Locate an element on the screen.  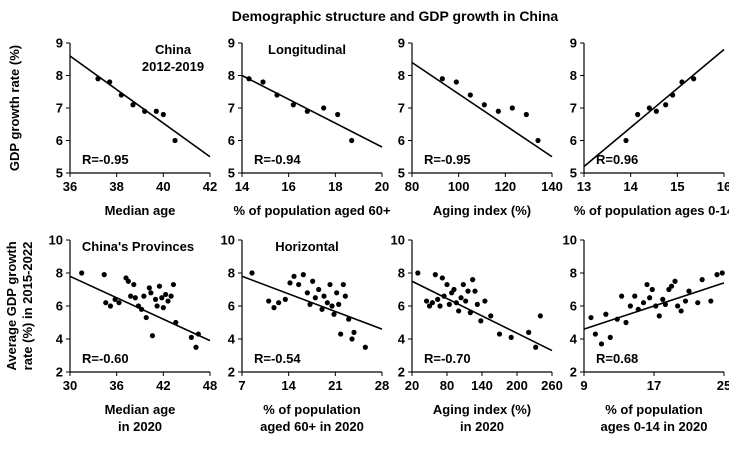
x-axis-label: ages 0-14 in 2020 is located at coordinates (654, 426).